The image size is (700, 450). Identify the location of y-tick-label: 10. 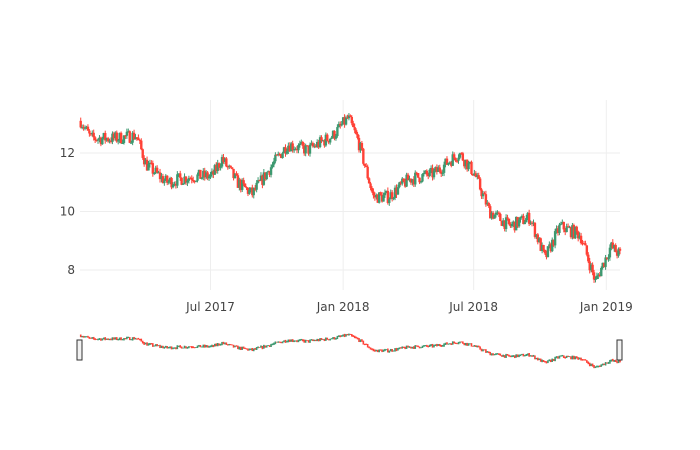
(67, 212).